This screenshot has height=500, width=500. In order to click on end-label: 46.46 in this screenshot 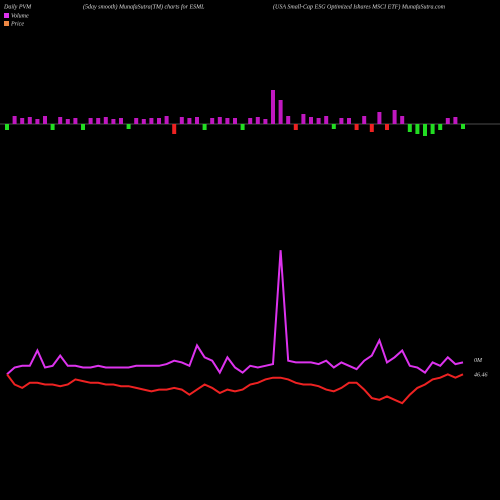, I will do `click(481, 375)`.